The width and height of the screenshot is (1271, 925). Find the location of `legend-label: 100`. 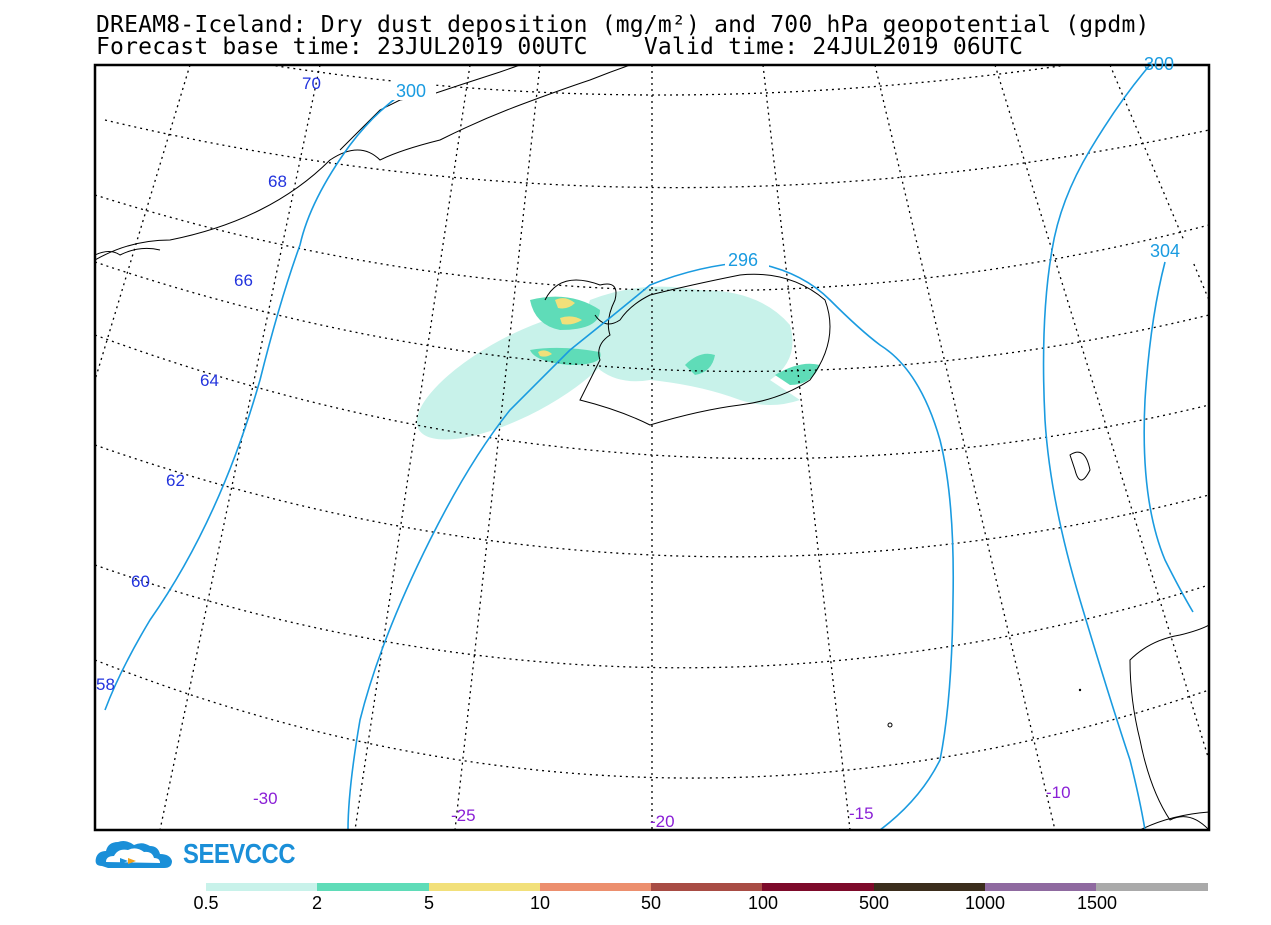

legend-label: 100 is located at coordinates (763, 903).